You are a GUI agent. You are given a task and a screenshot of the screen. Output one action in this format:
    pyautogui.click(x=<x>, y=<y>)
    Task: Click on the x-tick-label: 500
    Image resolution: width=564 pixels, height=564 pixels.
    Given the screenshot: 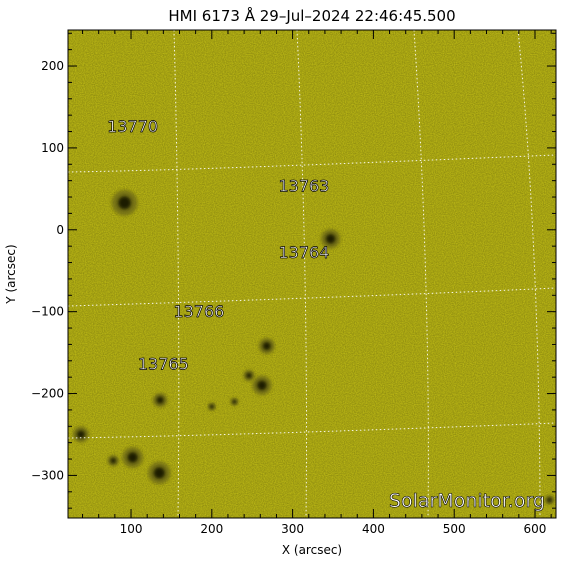 What is the action you would take?
    pyautogui.click(x=454, y=529)
    